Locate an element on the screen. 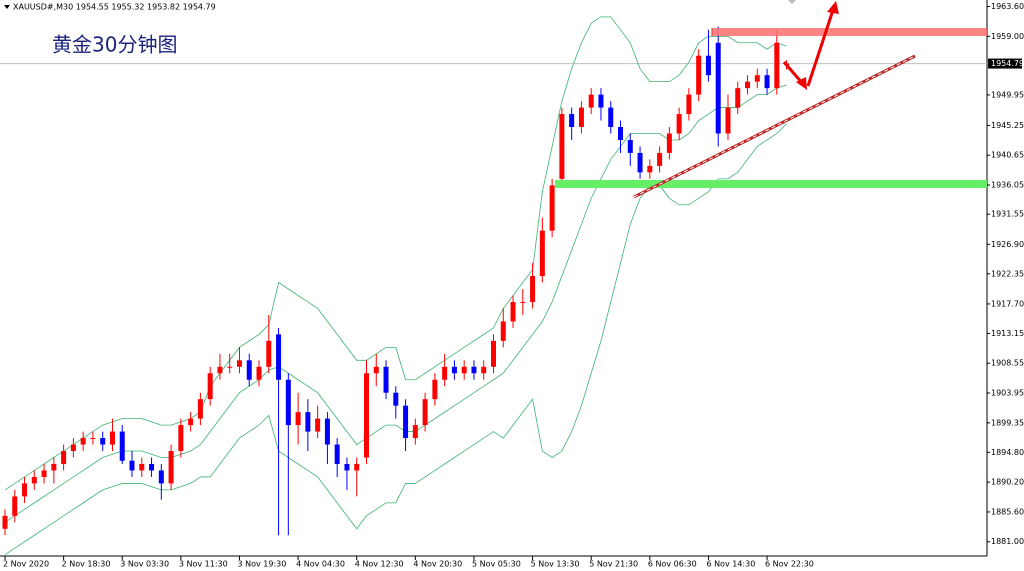 This screenshot has height=571, width=1024. current-price-box is located at coordinates (1005, 63).